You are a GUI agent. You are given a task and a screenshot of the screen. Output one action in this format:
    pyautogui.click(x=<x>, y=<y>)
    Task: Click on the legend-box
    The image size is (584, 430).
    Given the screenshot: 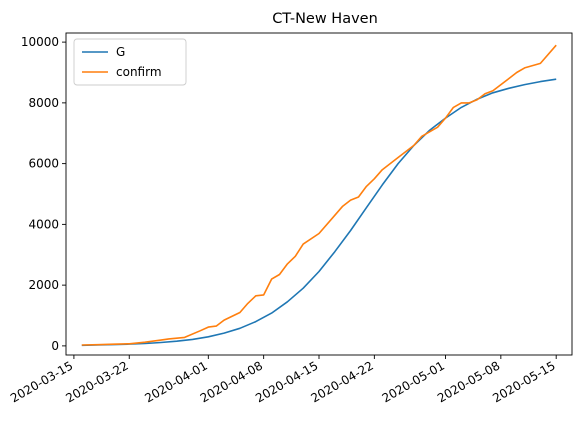 What is the action you would take?
    pyautogui.click(x=130, y=62)
    